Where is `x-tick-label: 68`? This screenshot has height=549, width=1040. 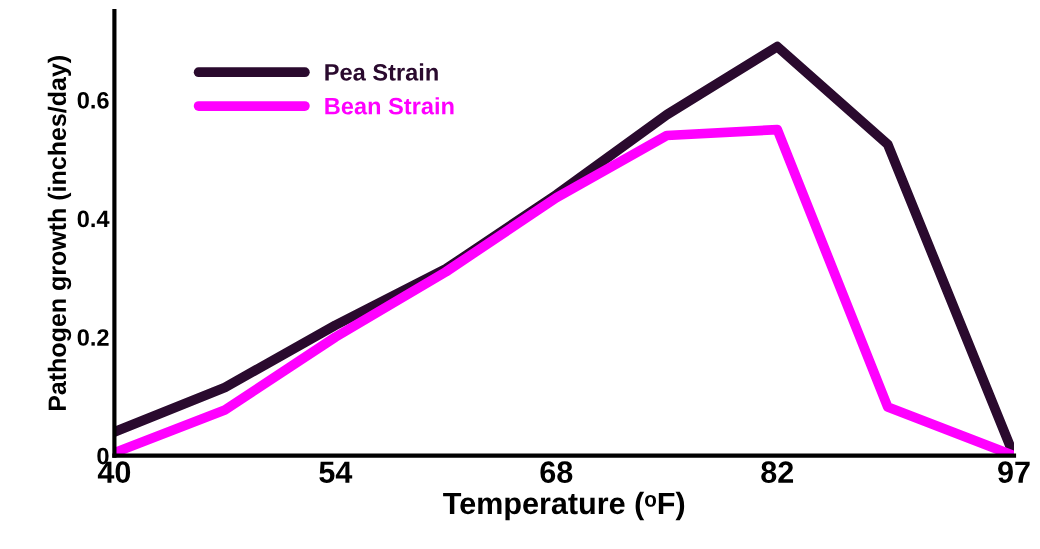 x-tick-label: 68 is located at coordinates (556, 472).